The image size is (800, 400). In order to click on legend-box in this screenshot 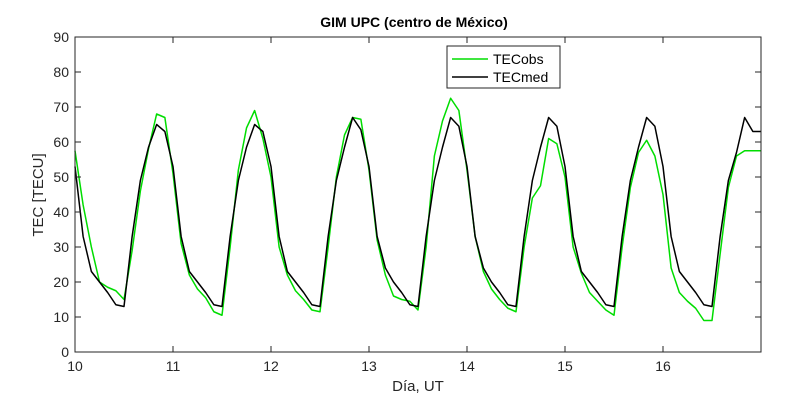, I will do `click(503, 67)`.